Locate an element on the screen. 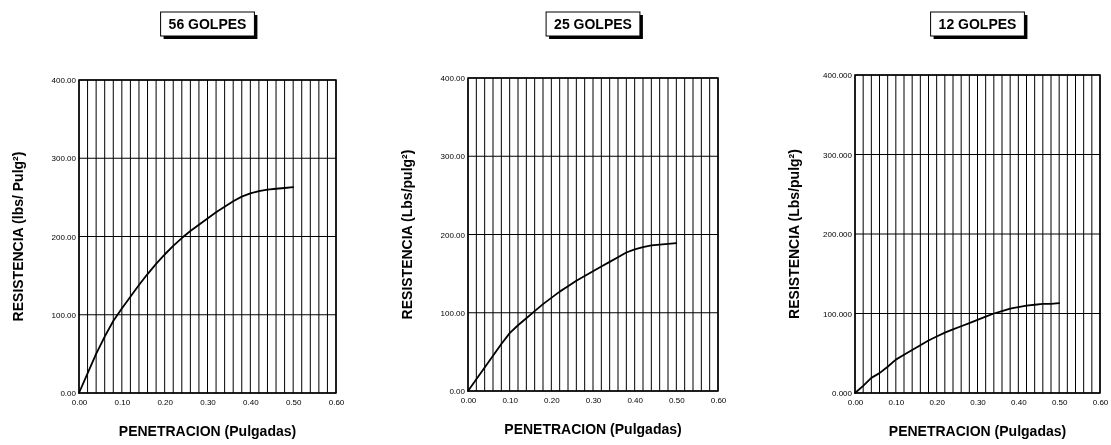 Image resolution: width=1111 pixels, height=445 pixels. y-tick-label: 100.000 is located at coordinates (838, 314).